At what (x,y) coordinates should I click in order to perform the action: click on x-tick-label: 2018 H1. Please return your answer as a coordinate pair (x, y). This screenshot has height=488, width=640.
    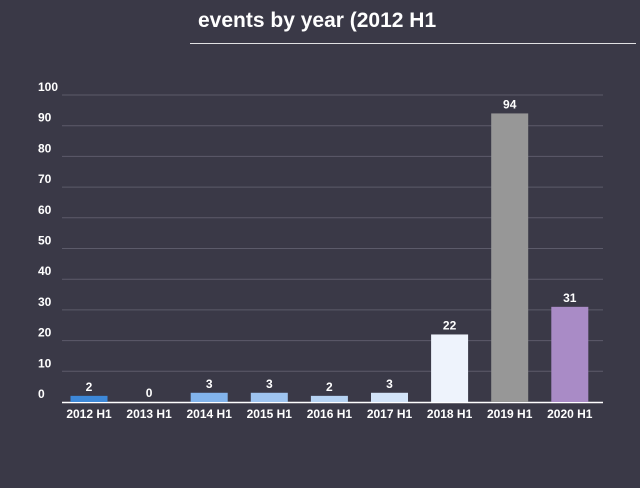
    Looking at the image, I should click on (450, 414).